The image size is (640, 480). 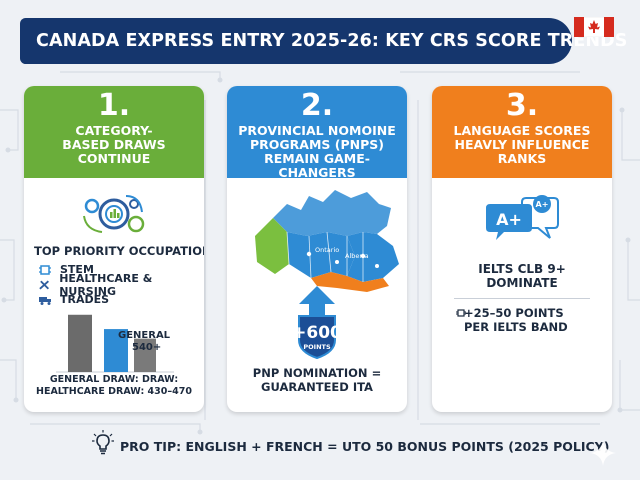 I want to click on arrow-up-icon, so click(x=317, y=304).